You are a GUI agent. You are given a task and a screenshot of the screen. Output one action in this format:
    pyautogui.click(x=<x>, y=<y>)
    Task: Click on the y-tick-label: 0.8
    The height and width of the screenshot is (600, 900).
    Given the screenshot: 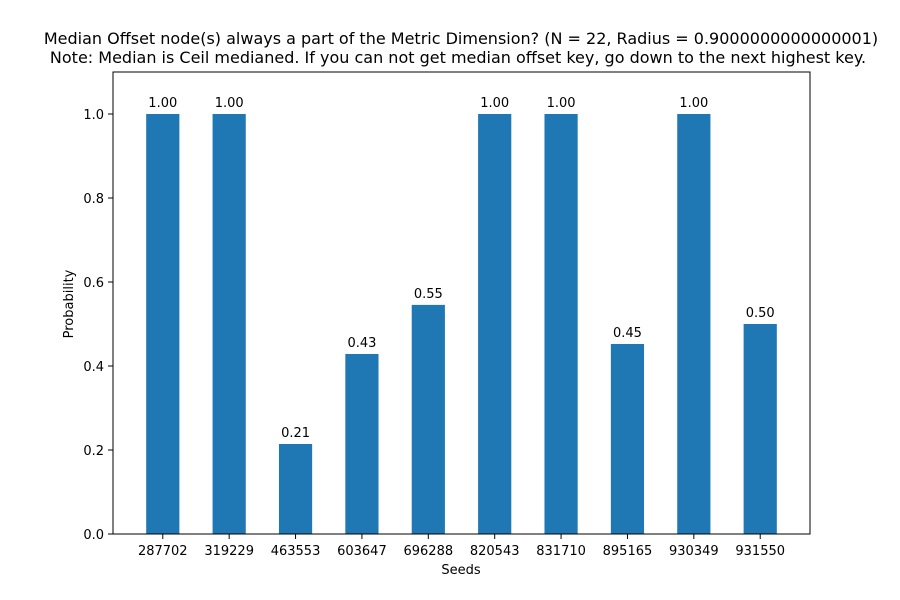 What is the action you would take?
    pyautogui.click(x=93, y=199)
    